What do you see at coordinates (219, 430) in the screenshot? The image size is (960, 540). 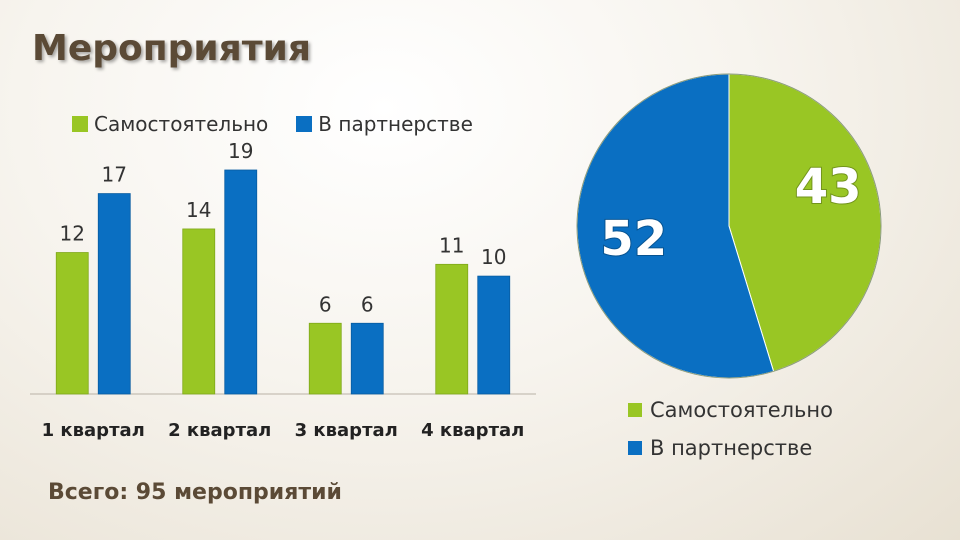 I see `category-tick-label: 2 квартал` at bounding box center [219, 430].